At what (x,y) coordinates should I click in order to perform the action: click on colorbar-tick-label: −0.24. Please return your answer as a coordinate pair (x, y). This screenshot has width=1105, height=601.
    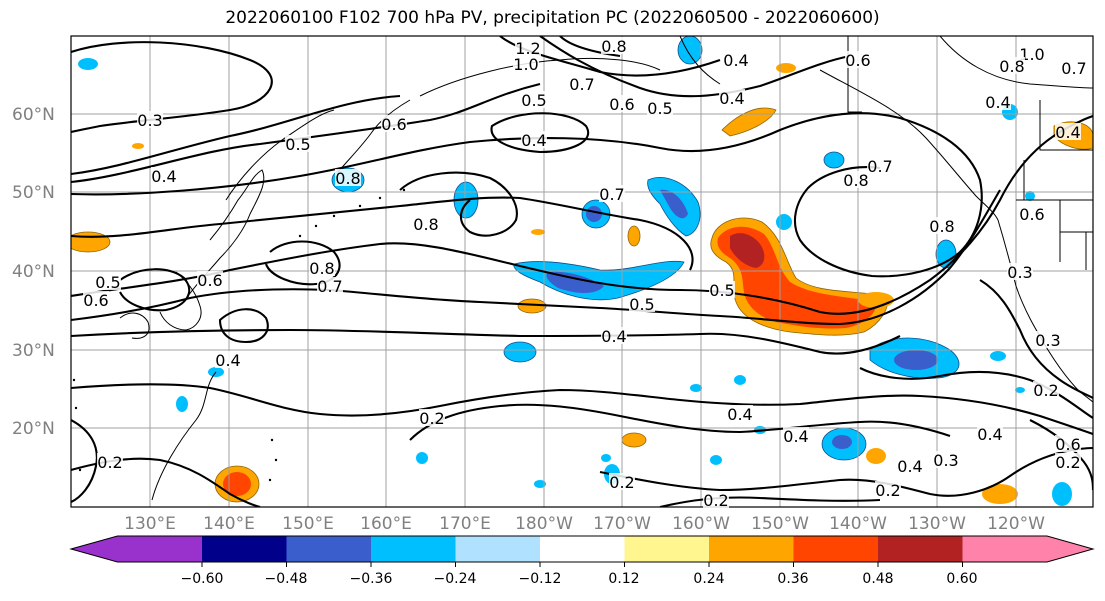
    Looking at the image, I should click on (455, 579).